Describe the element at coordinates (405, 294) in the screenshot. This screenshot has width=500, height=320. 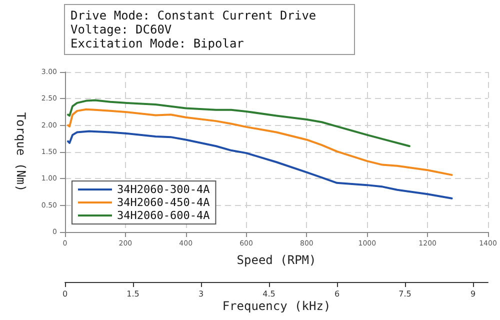
I see `x2-tick-label: 7.5` at that location.